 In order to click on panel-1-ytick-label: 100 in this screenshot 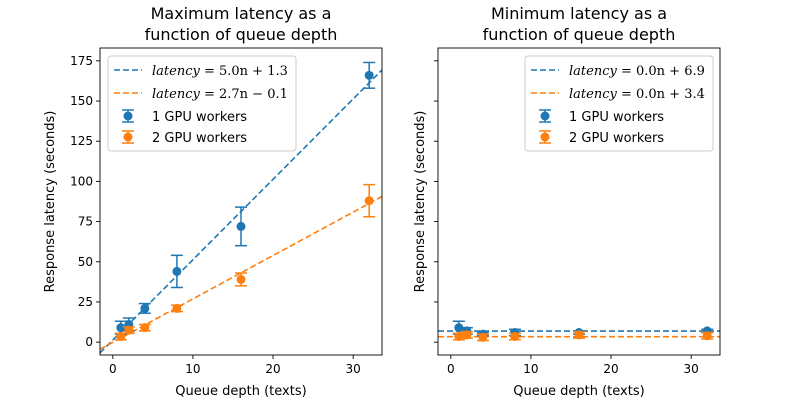, I will do `click(81, 181)`.